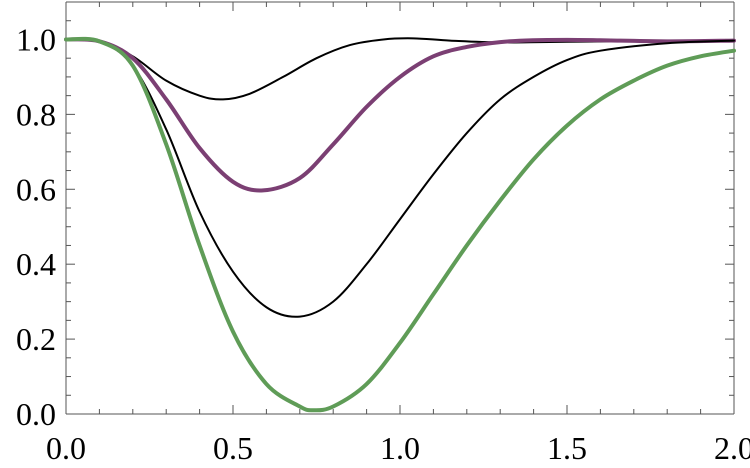  Describe the element at coordinates (36, 264) in the screenshot. I see `y-tick-label: 0.4` at that location.